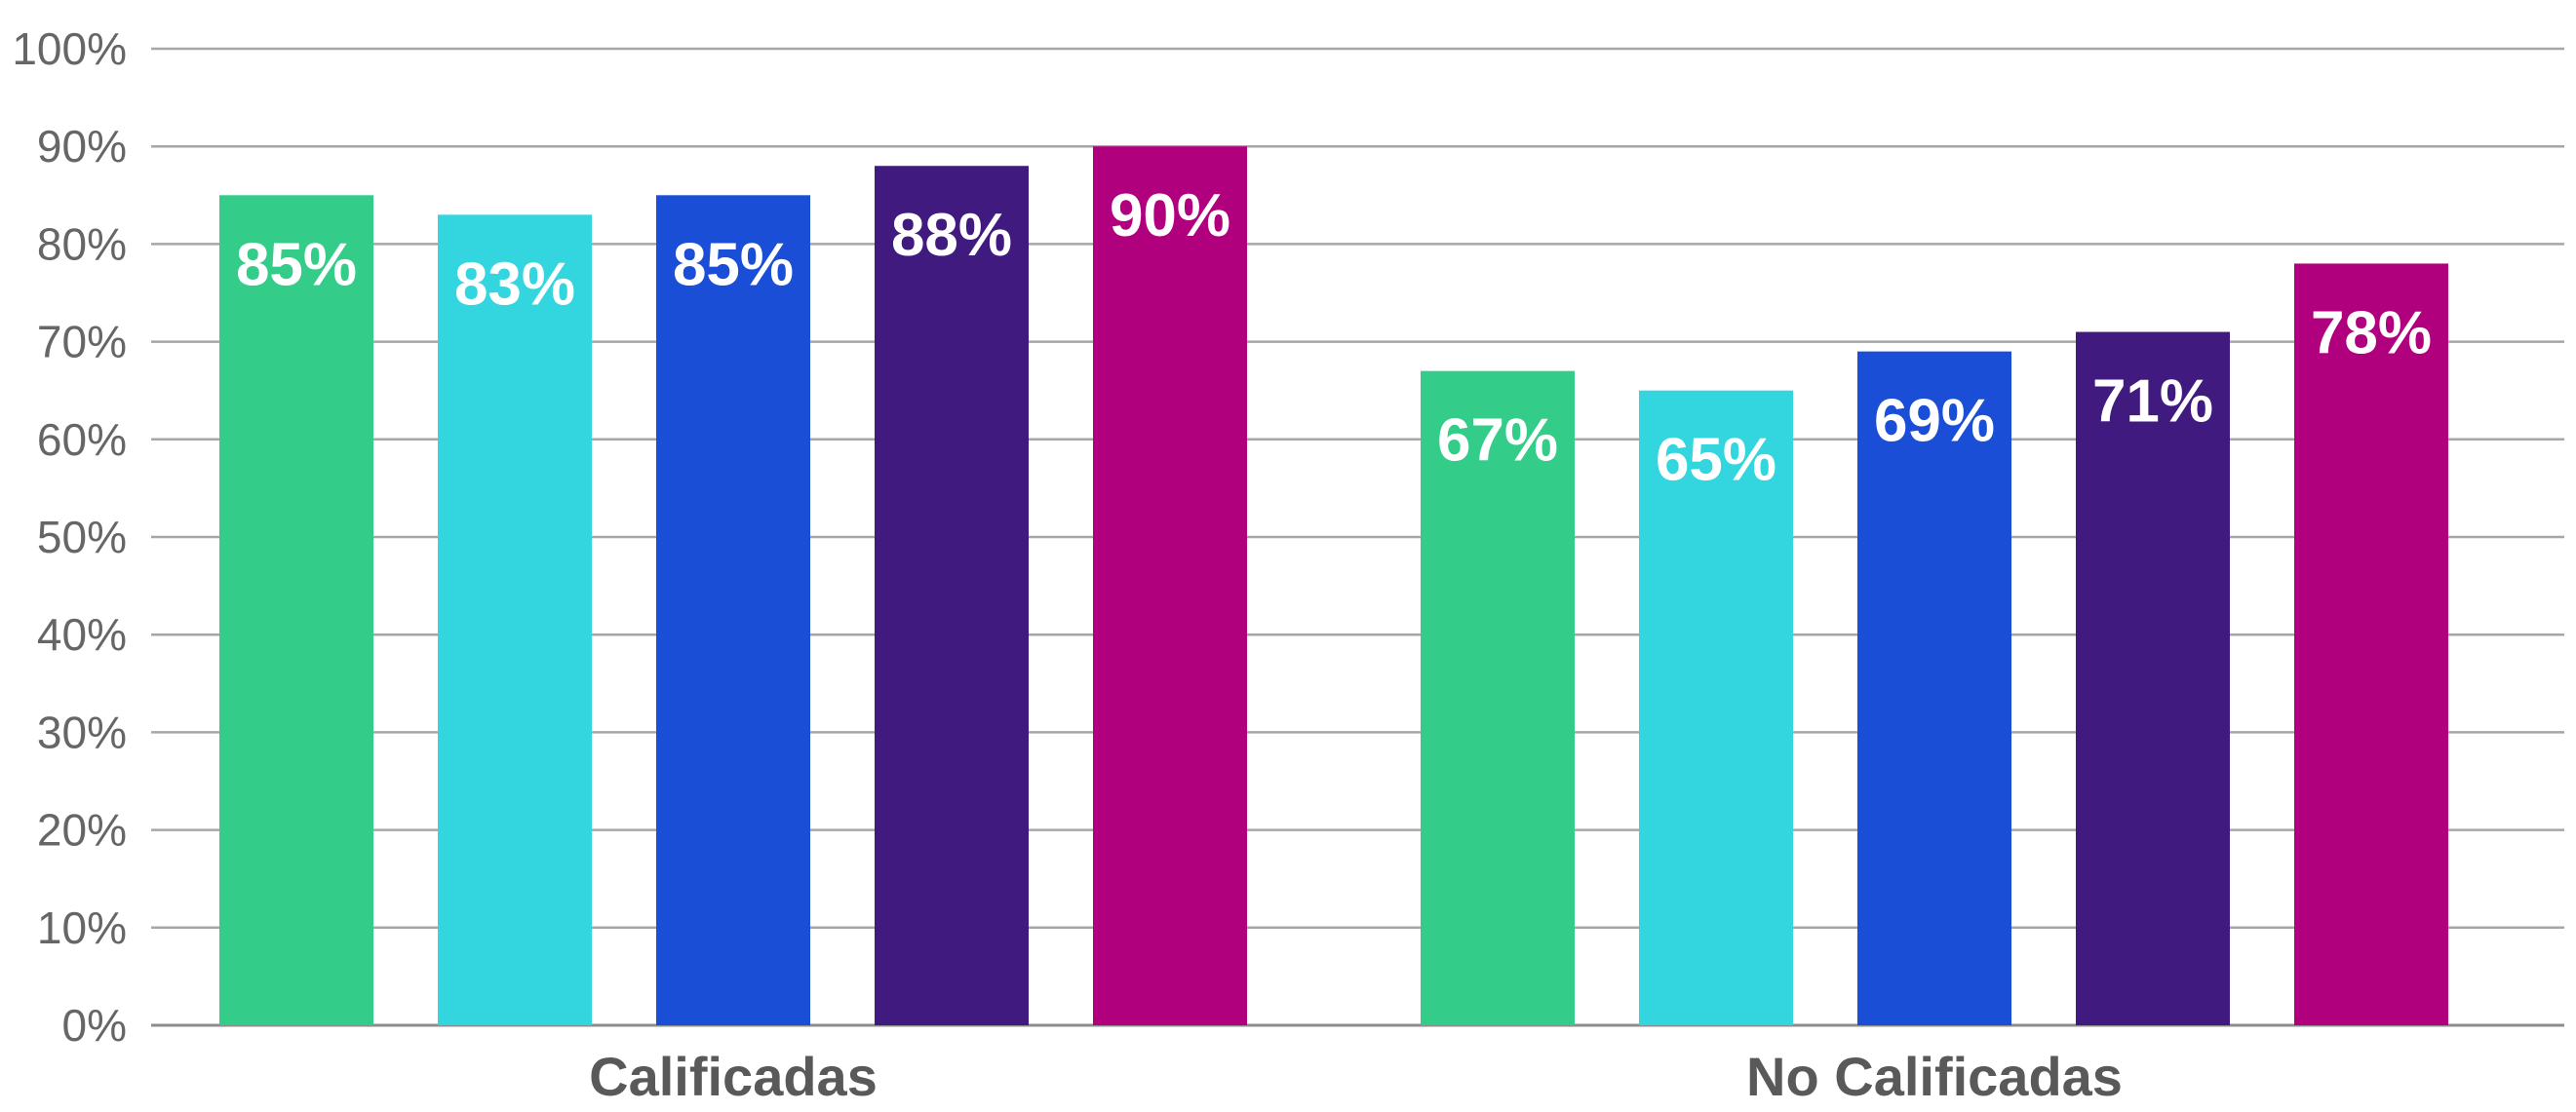 The width and height of the screenshot is (2576, 1112). What do you see at coordinates (1716, 460) in the screenshot?
I see `data-label: 65%` at bounding box center [1716, 460].